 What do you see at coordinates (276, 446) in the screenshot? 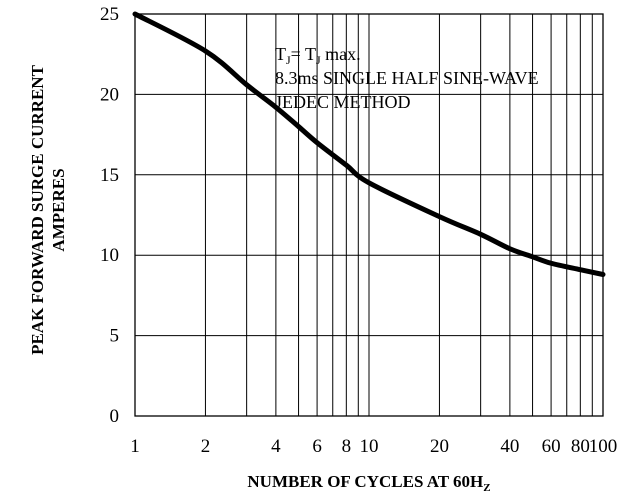
I see `x-tick-label-4: 4` at bounding box center [276, 446].